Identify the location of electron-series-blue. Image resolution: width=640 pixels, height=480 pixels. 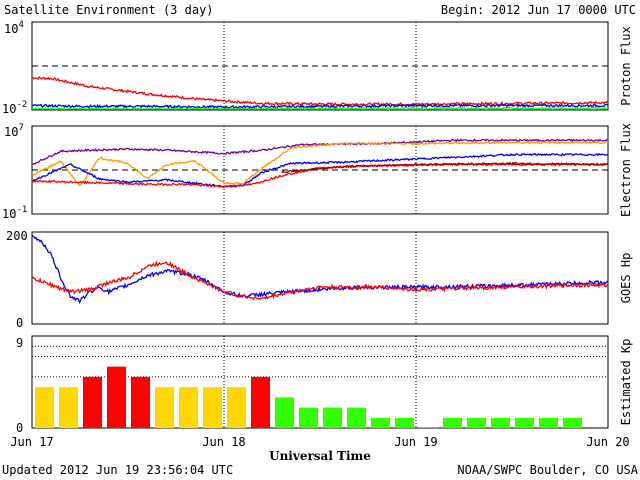
(320, 170).